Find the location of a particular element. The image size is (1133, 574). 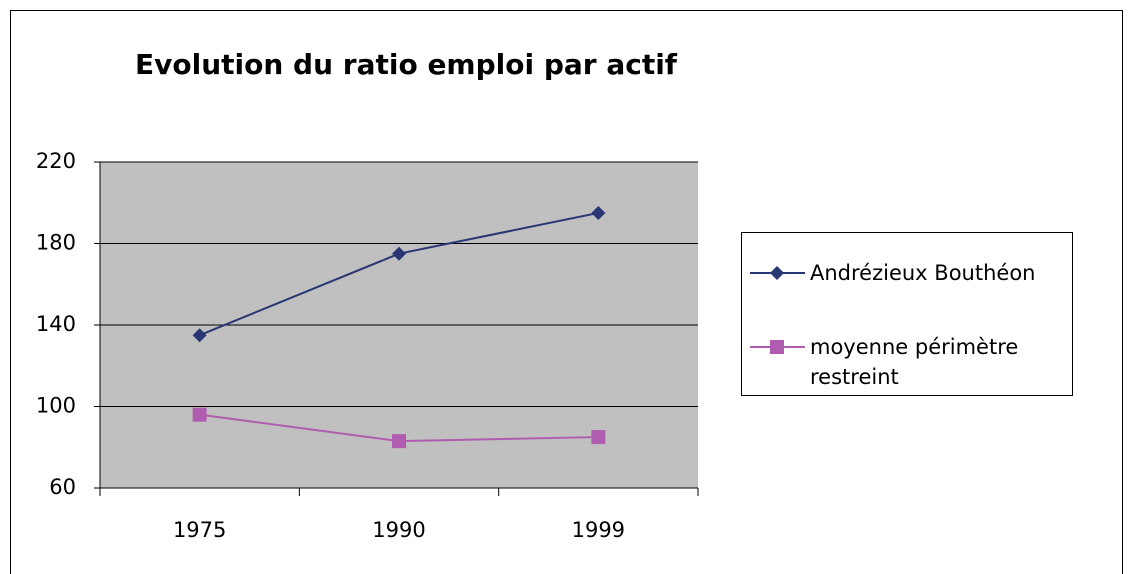

x-tick-label: 1975 is located at coordinates (199, 530).